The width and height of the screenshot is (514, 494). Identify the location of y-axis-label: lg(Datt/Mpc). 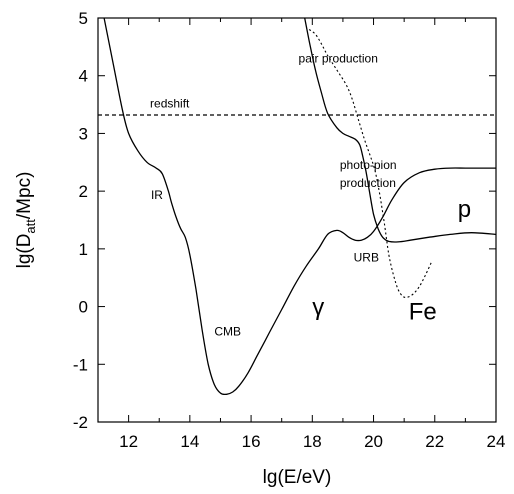
(26, 220).